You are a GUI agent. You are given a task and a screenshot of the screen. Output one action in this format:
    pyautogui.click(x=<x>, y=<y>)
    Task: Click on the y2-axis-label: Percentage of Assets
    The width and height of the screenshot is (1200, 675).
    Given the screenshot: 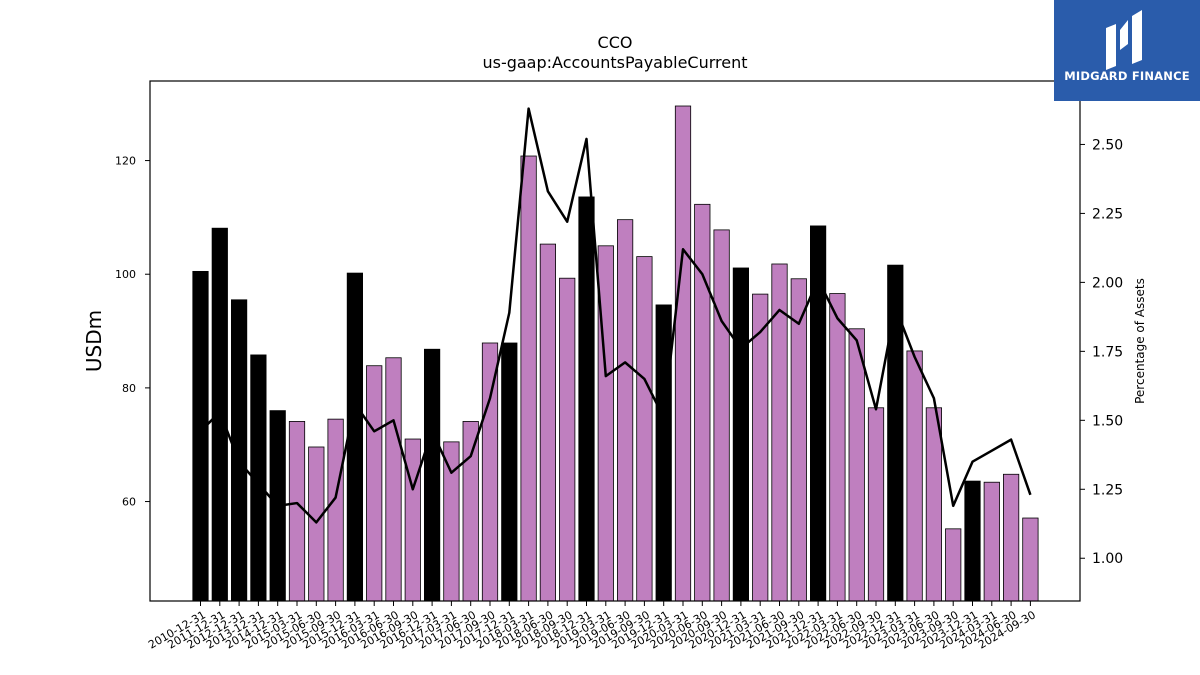 What is the action you would take?
    pyautogui.click(x=1140, y=341)
    